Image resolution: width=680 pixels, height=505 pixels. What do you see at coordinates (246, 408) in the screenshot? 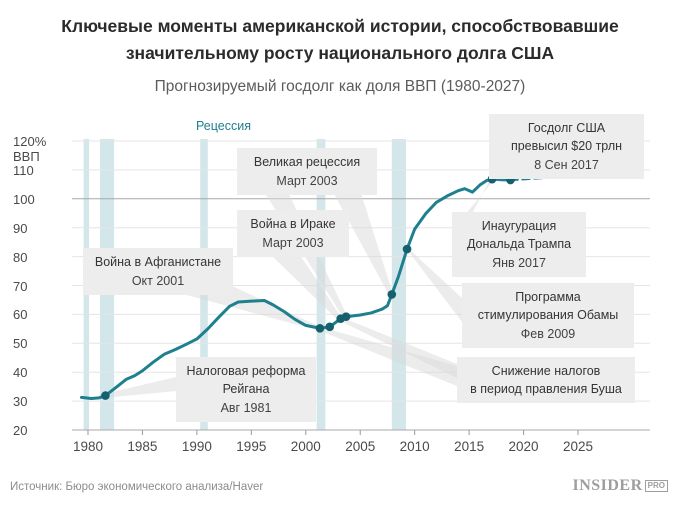
I see `annotation-date: Авг 1981` at bounding box center [246, 408].